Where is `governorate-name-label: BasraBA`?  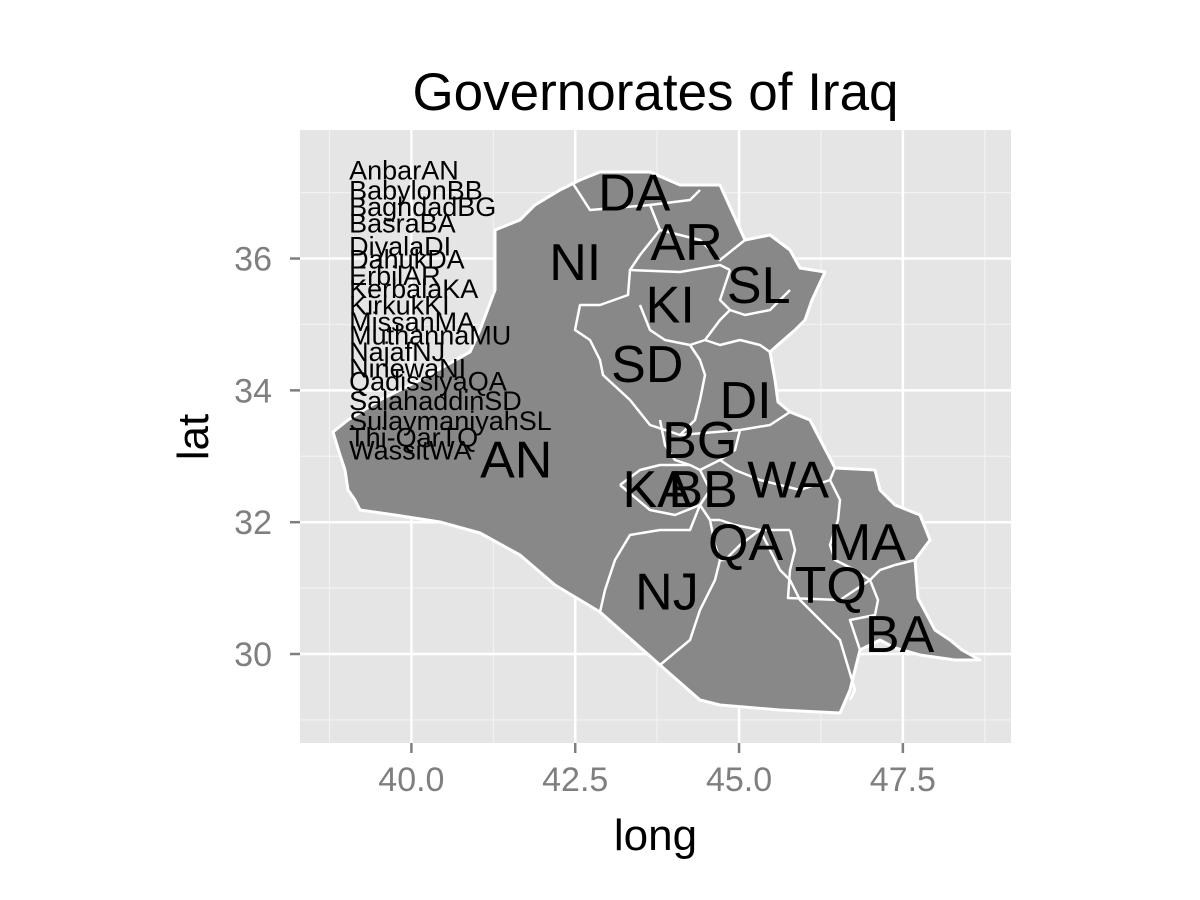 governorate-name-label: BasraBA is located at coordinates (402, 223).